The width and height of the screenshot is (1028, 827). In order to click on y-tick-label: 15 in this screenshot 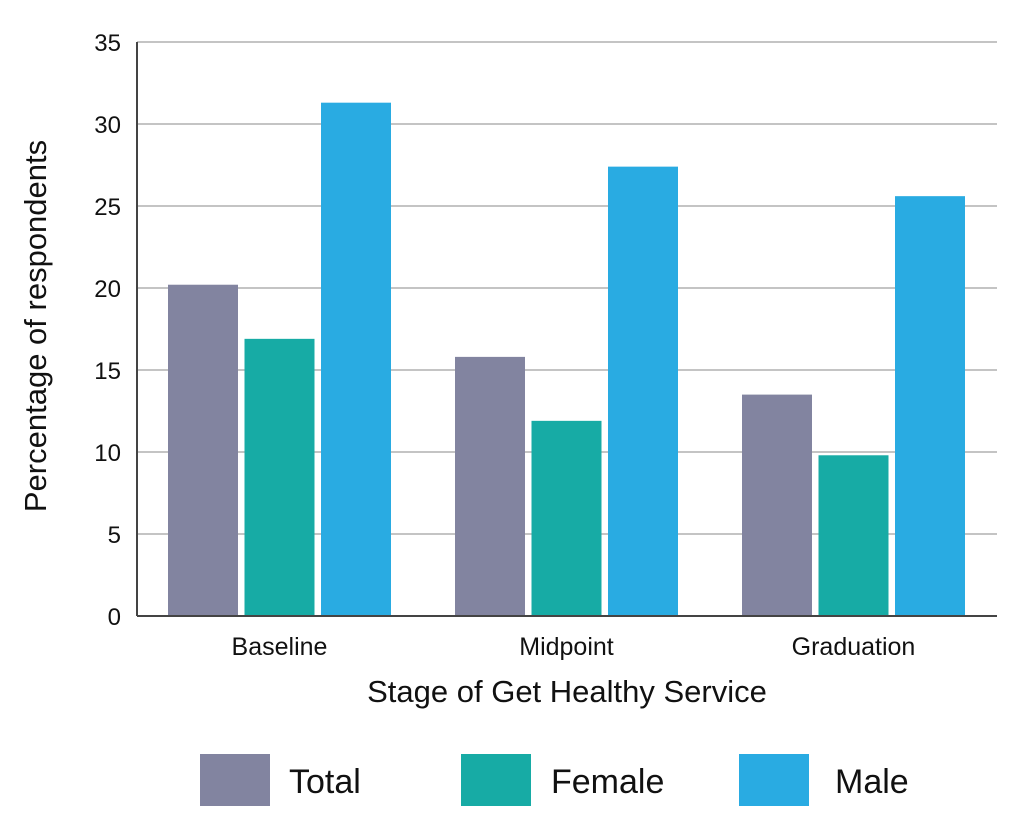, I will do `click(107, 371)`.